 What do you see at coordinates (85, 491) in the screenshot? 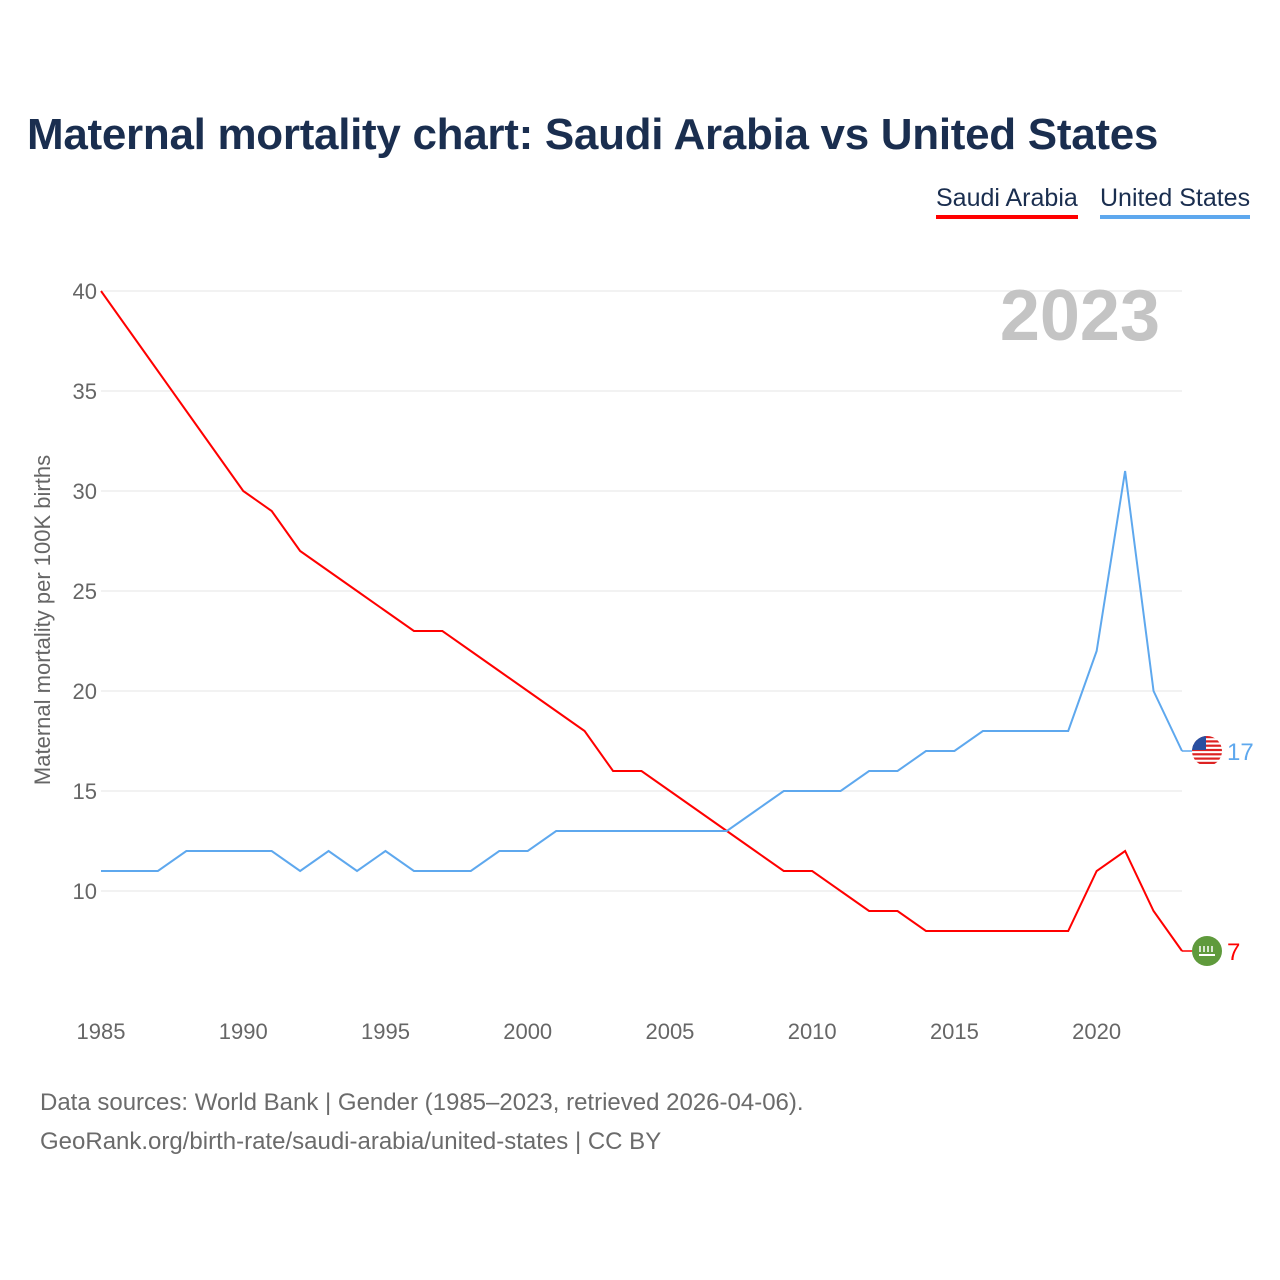
I see `y-tick-label: 30` at bounding box center [85, 491].